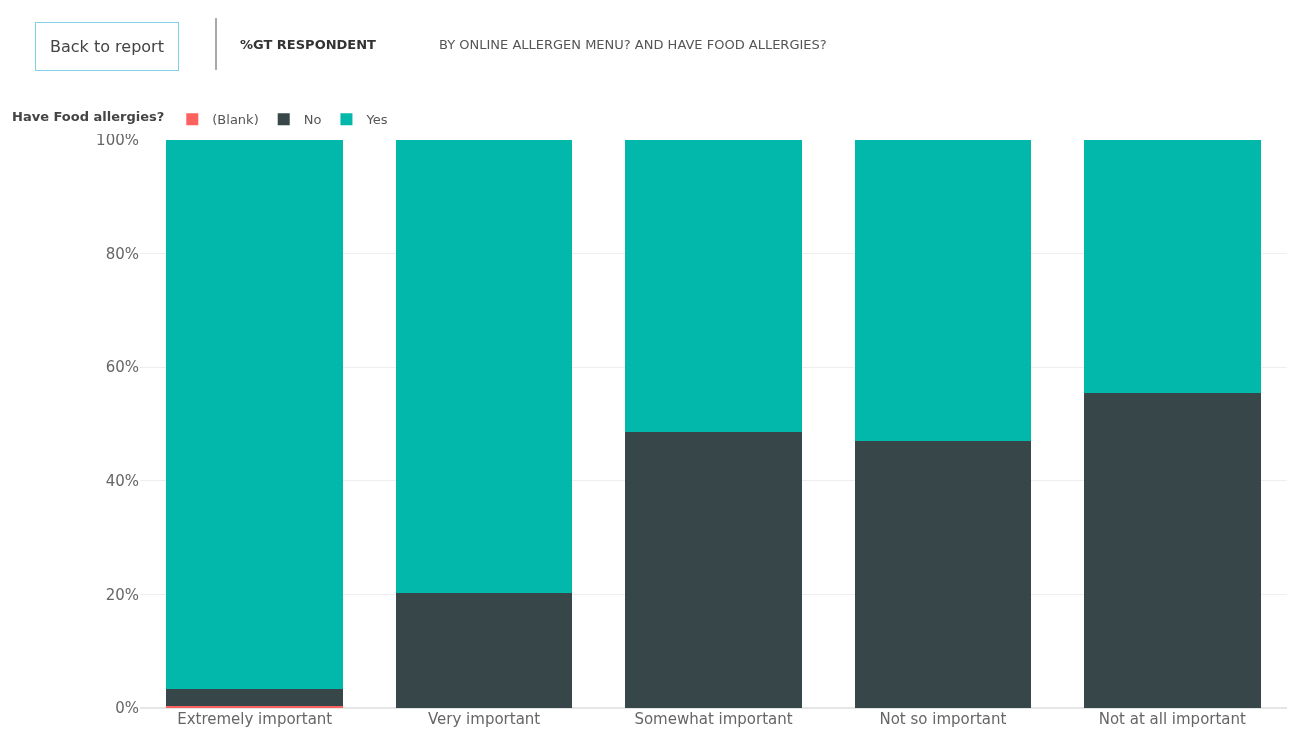  I want to click on x-tick-label: Not so important, so click(943, 719).